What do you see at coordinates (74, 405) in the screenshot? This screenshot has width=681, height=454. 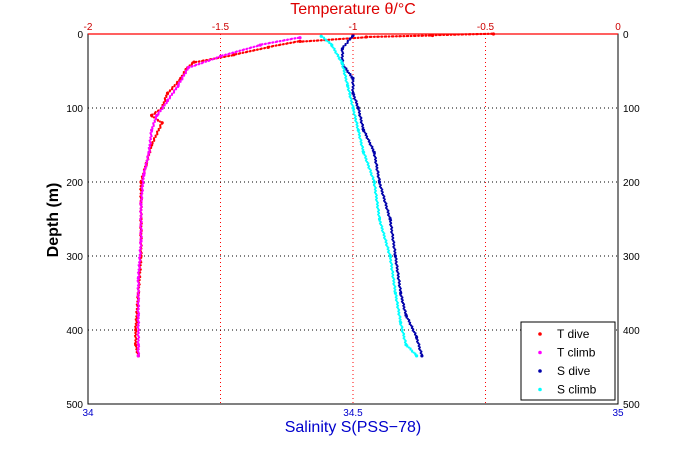 I see `depth-tick-label-left: 500` at bounding box center [74, 405].